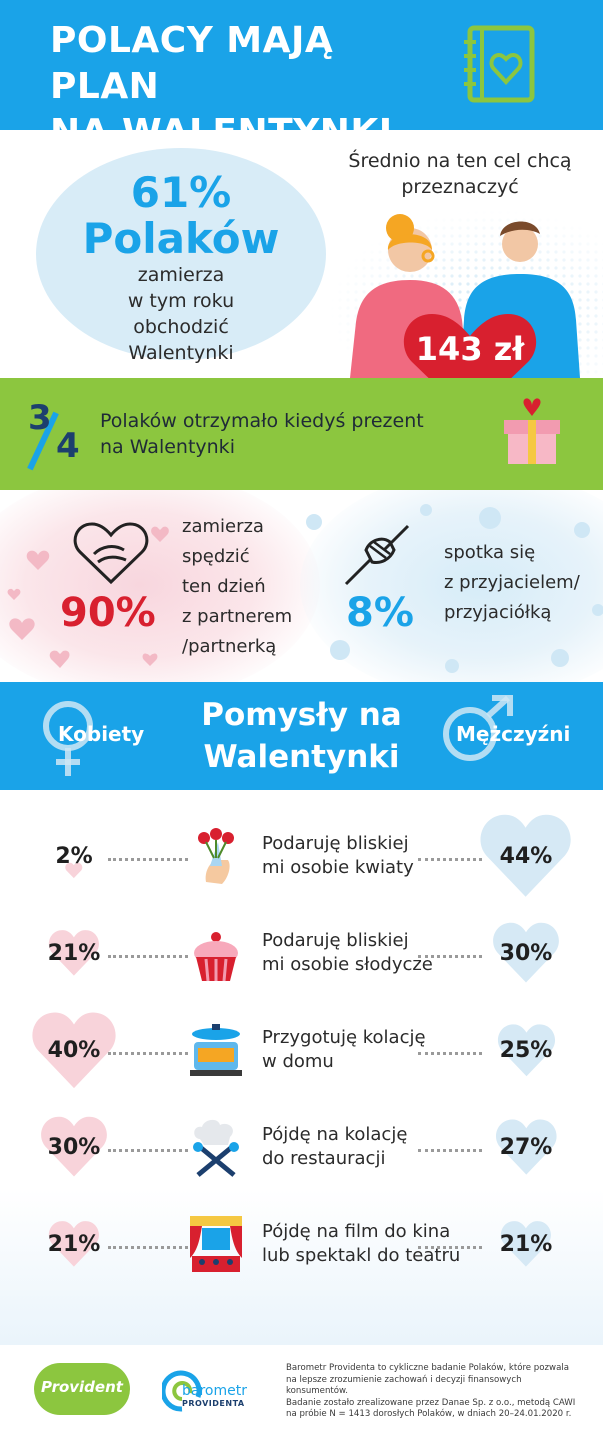  I want to click on men-value: 21%, so click(526, 1244).